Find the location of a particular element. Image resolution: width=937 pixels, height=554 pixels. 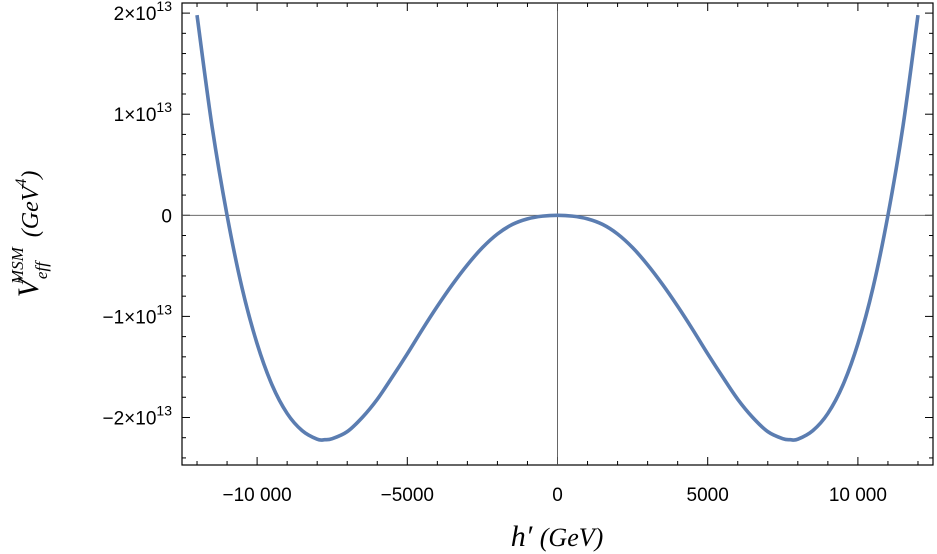

x-tick-label: −5000 is located at coordinates (407, 495).